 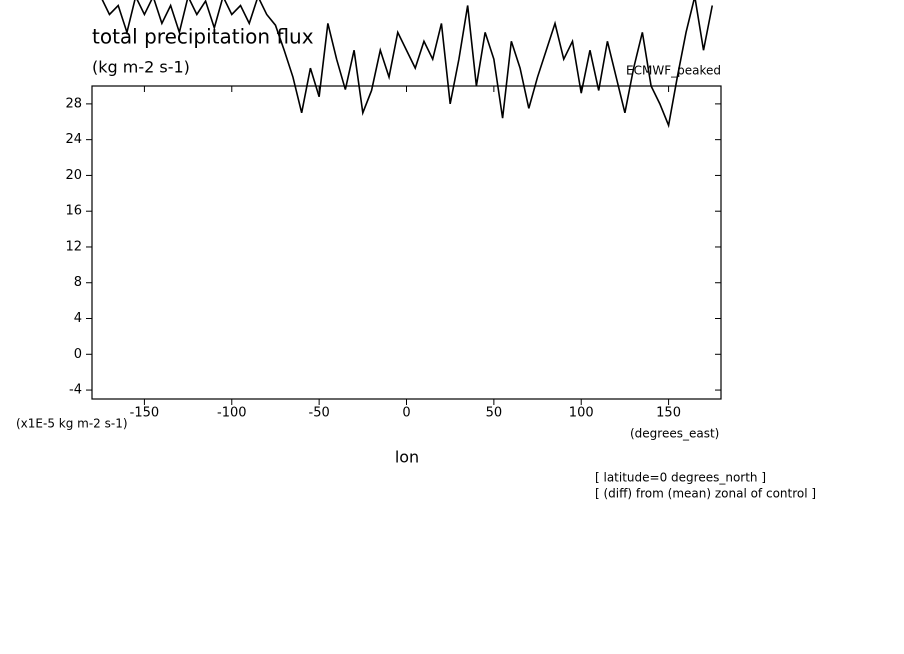 What do you see at coordinates (75, 390) in the screenshot?
I see `y-tick-label: -4` at bounding box center [75, 390].